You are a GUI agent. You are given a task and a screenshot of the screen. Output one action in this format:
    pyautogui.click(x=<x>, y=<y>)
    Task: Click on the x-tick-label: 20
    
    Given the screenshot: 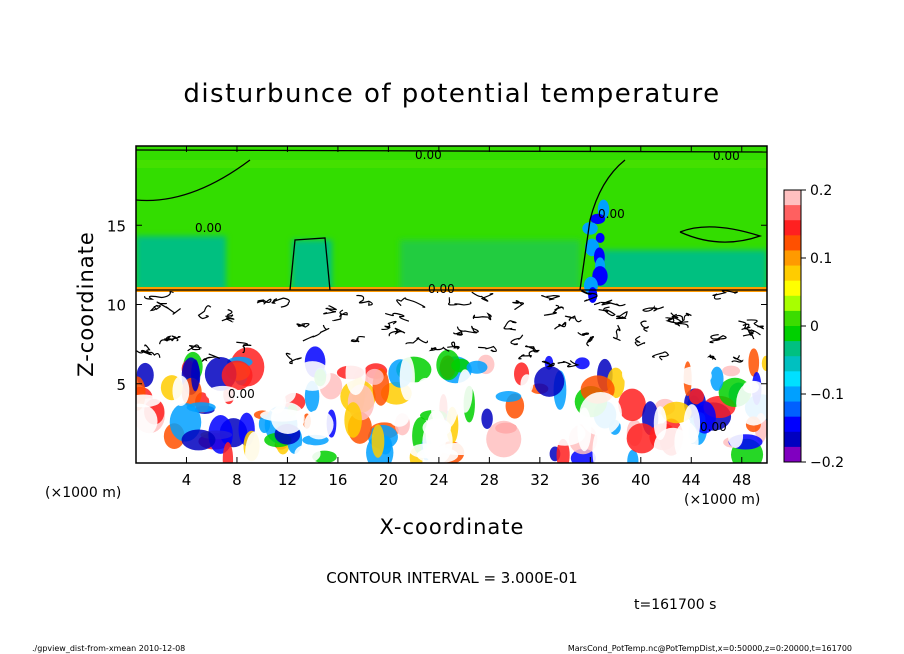 What is the action you would take?
    pyautogui.click(x=388, y=480)
    